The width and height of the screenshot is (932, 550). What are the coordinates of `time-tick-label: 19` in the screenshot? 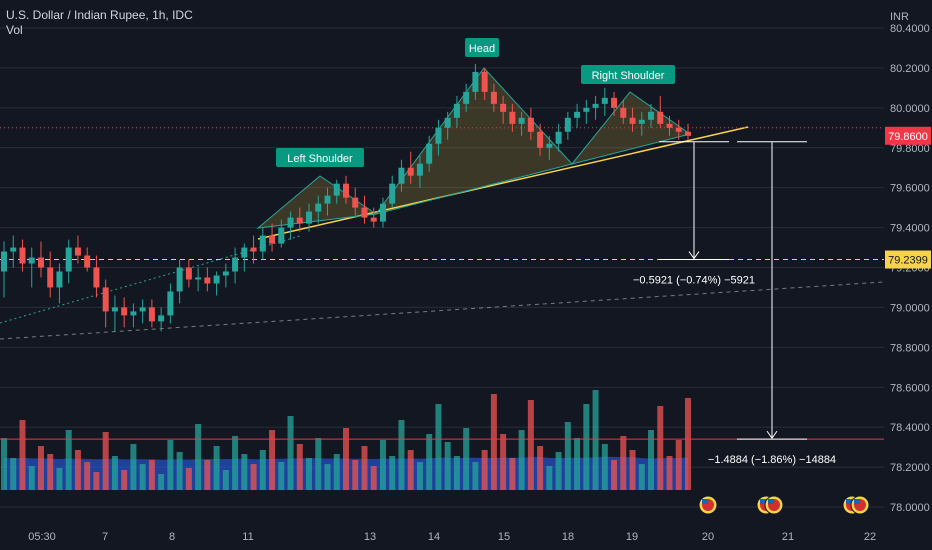 It's located at (632, 537).